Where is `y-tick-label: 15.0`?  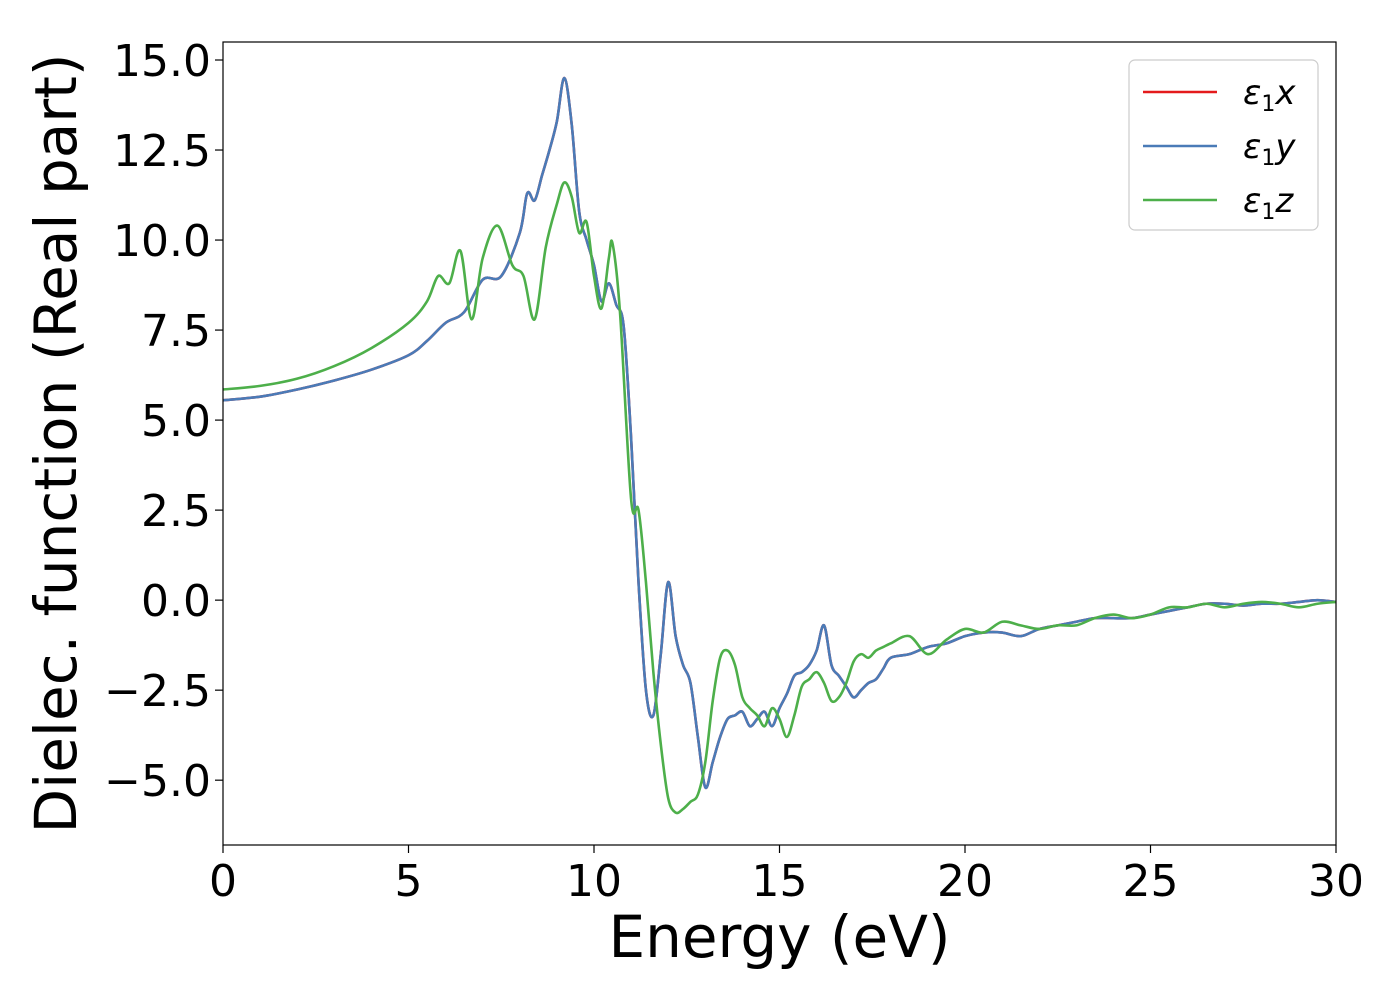
y-tick-label: 15.0 is located at coordinates (162, 61).